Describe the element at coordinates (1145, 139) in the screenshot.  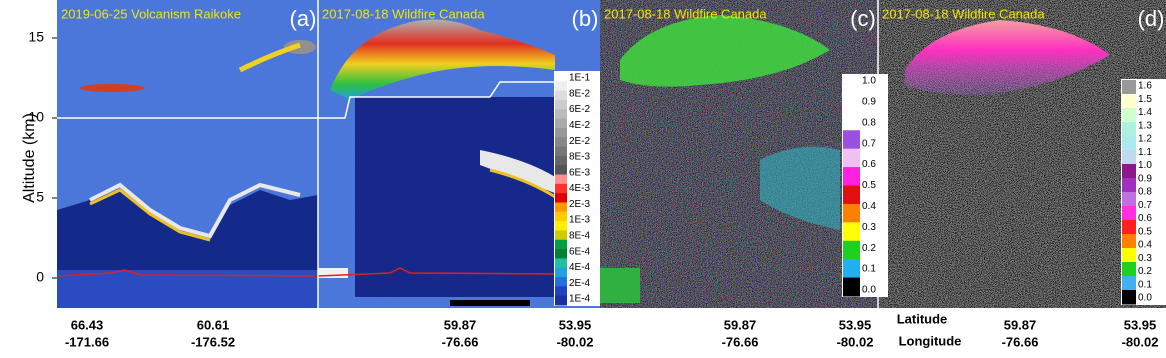
I see `colorbar-label: 1.2` at that location.